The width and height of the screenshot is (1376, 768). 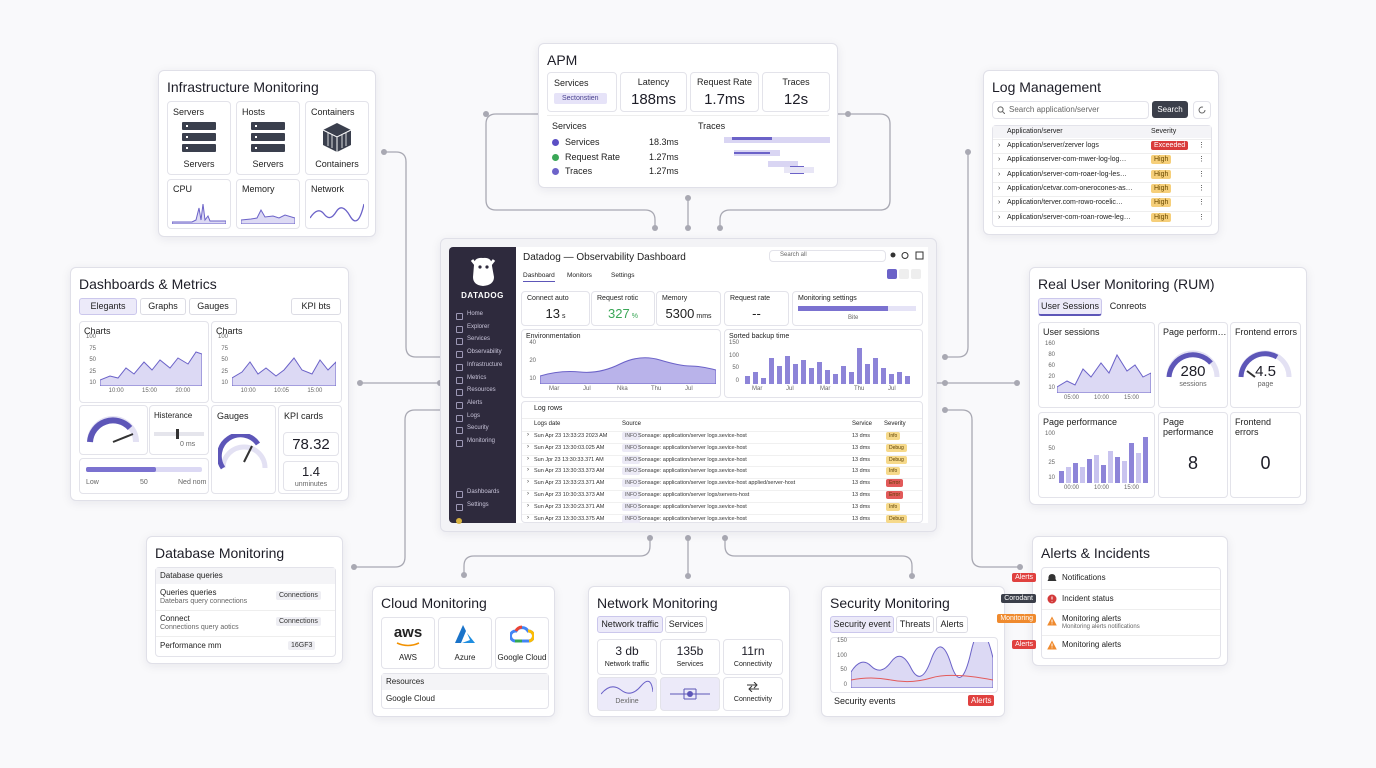 I want to click on x-ticks: 10:00 10:05 15:00, so click(x=282, y=392).